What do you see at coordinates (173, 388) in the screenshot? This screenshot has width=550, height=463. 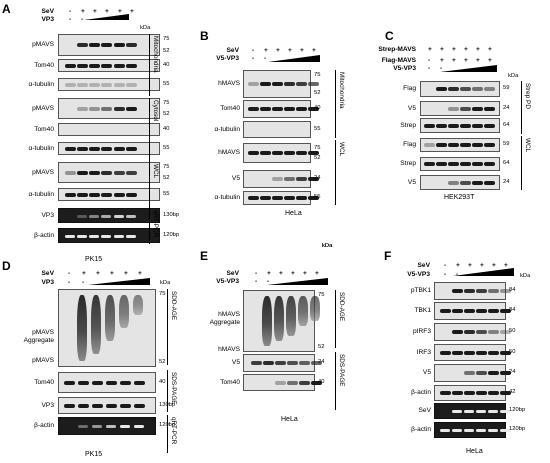 I see `group-label: SDS-PAGE` at bounding box center [173, 388].